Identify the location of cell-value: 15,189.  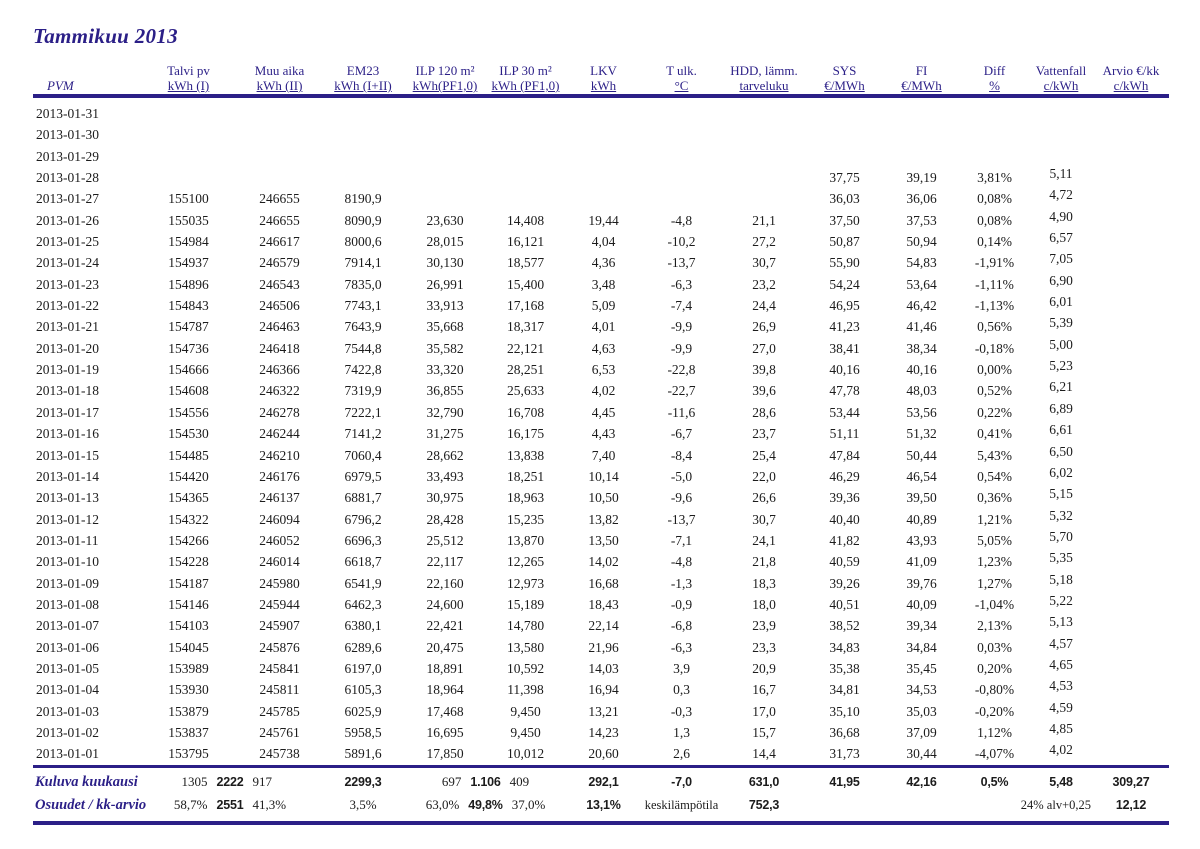
(525, 604).